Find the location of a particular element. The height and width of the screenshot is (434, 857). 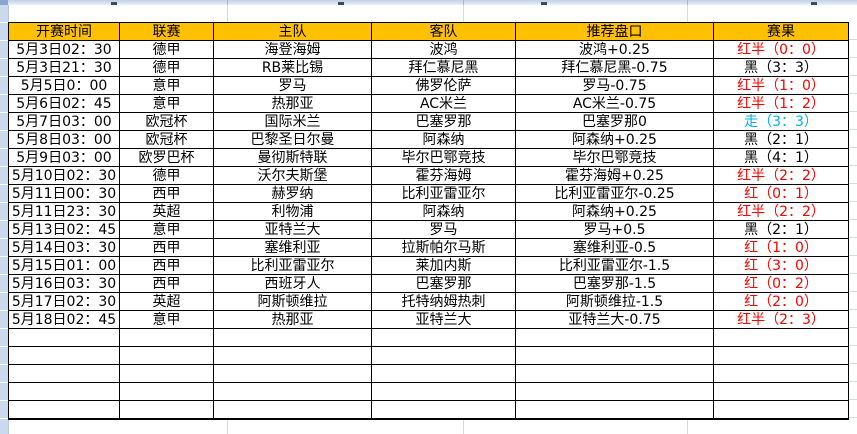

cell-result: 黑（4：1） is located at coordinates (781, 157).